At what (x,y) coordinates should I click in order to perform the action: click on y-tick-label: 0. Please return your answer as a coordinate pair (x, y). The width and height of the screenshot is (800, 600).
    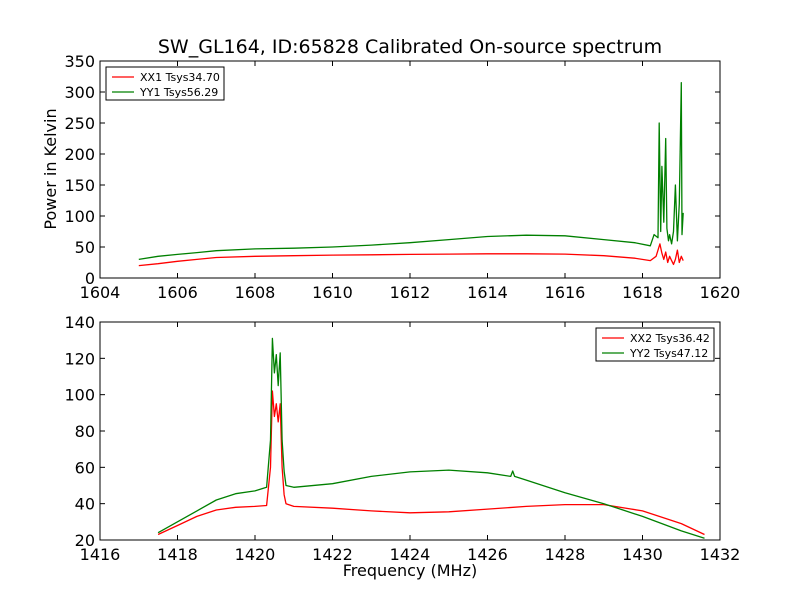
    Looking at the image, I should click on (90, 278).